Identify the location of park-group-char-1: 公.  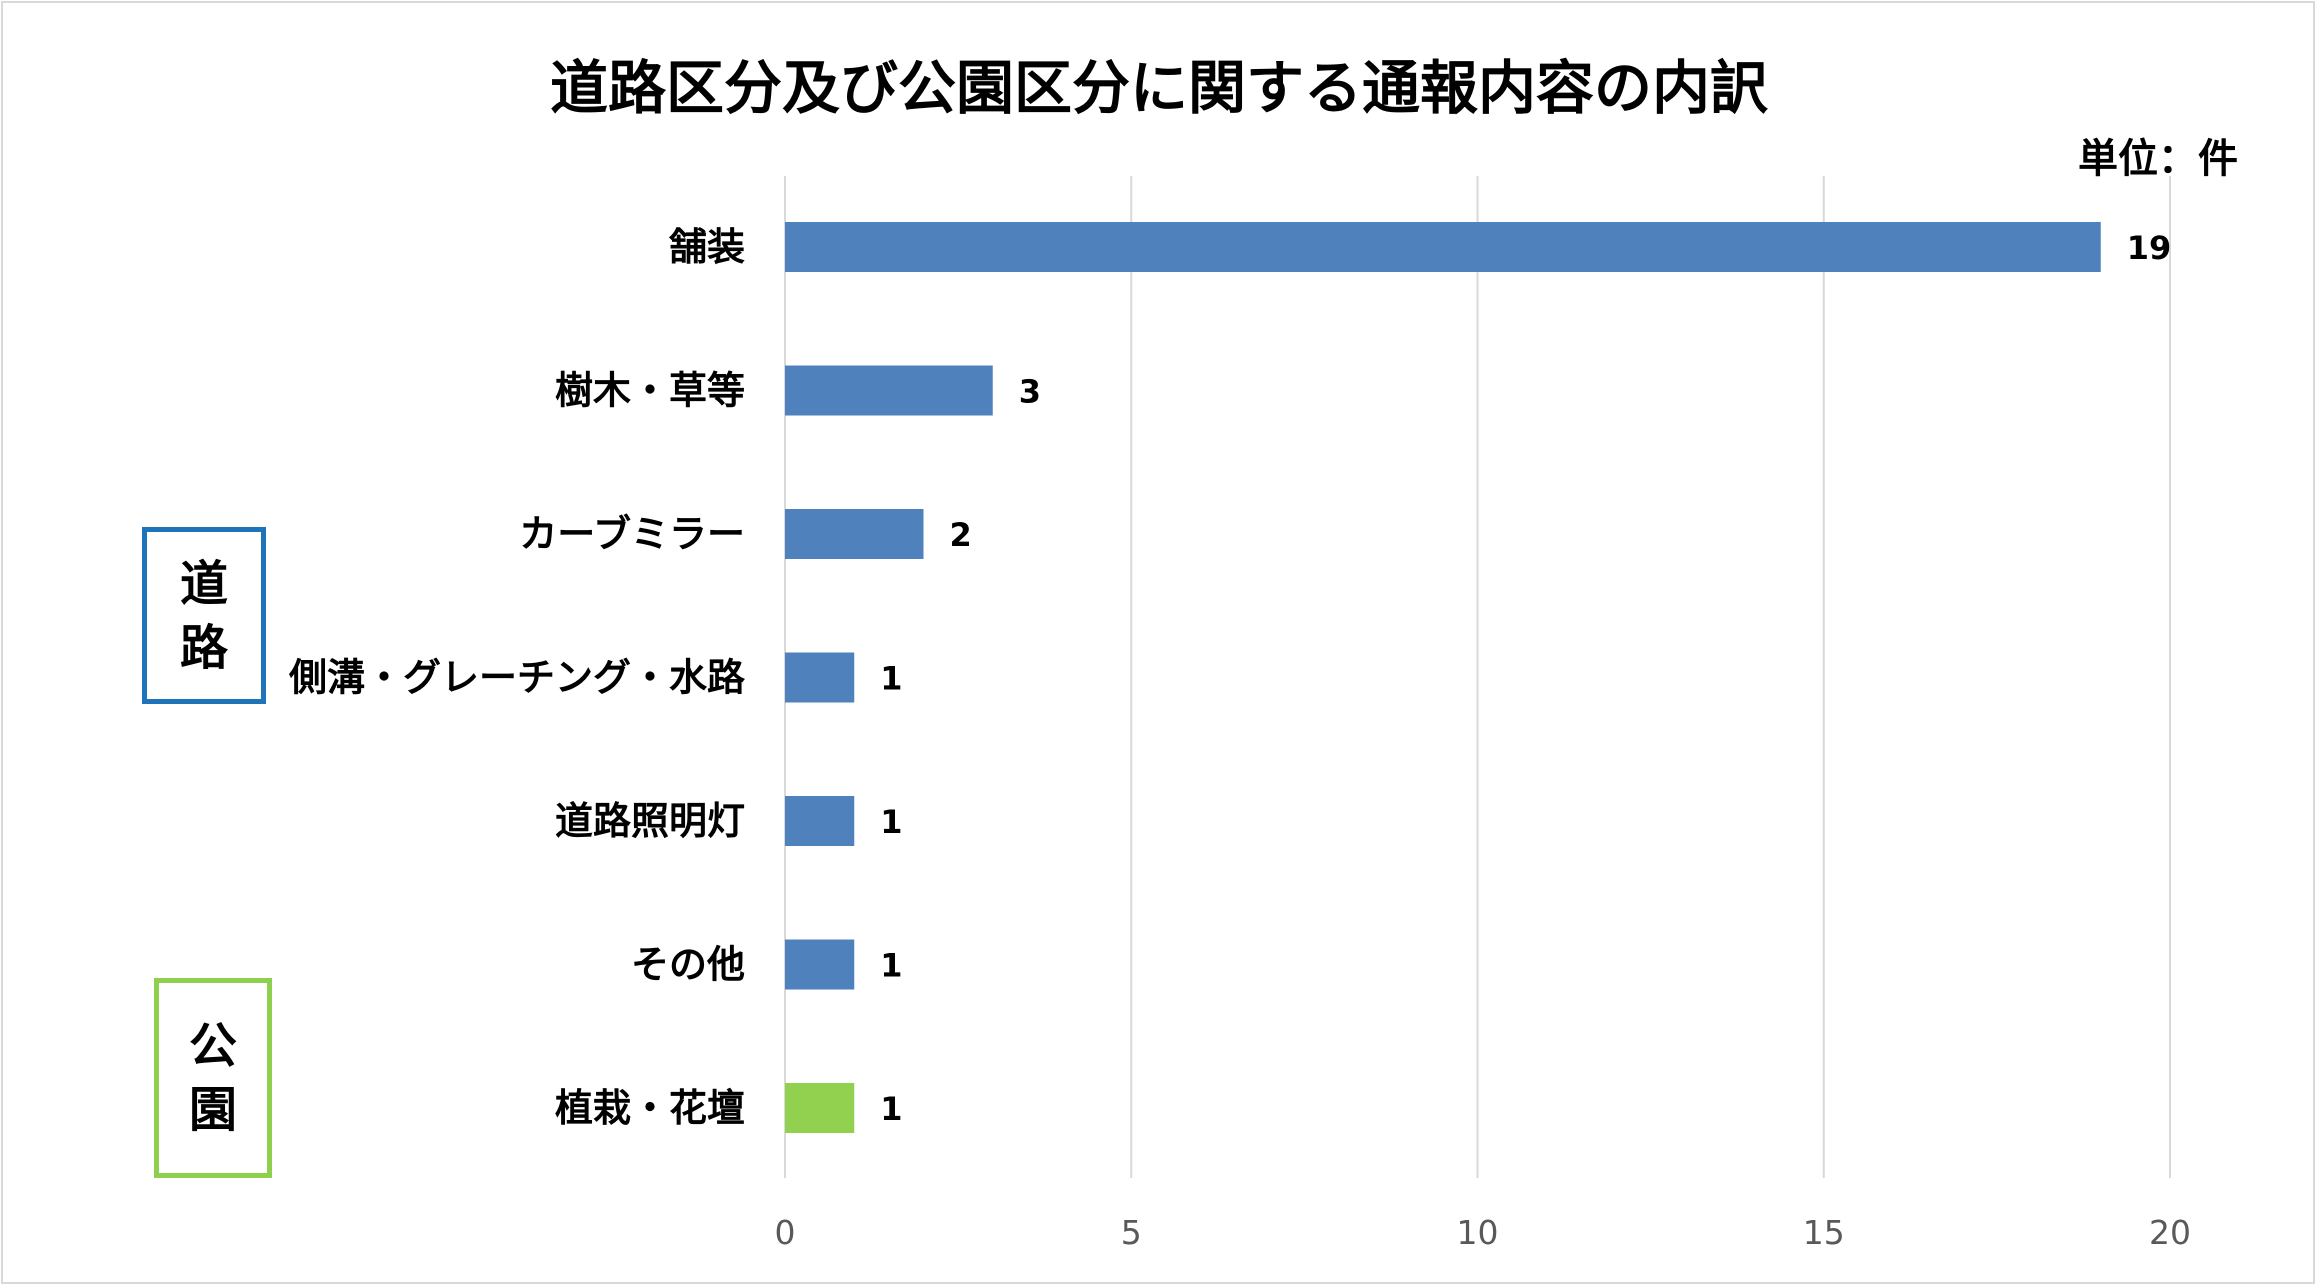
(212, 1046).